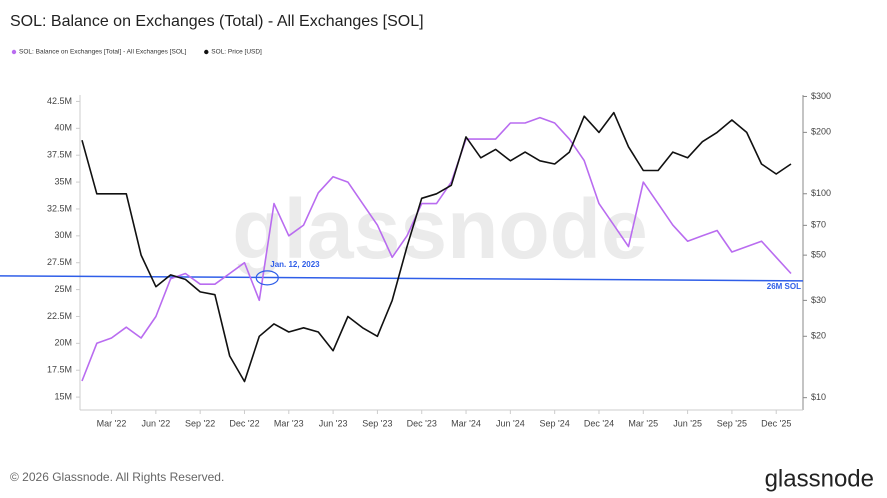  What do you see at coordinates (63, 181) in the screenshot?
I see `y-tick-label: 35M` at bounding box center [63, 181].